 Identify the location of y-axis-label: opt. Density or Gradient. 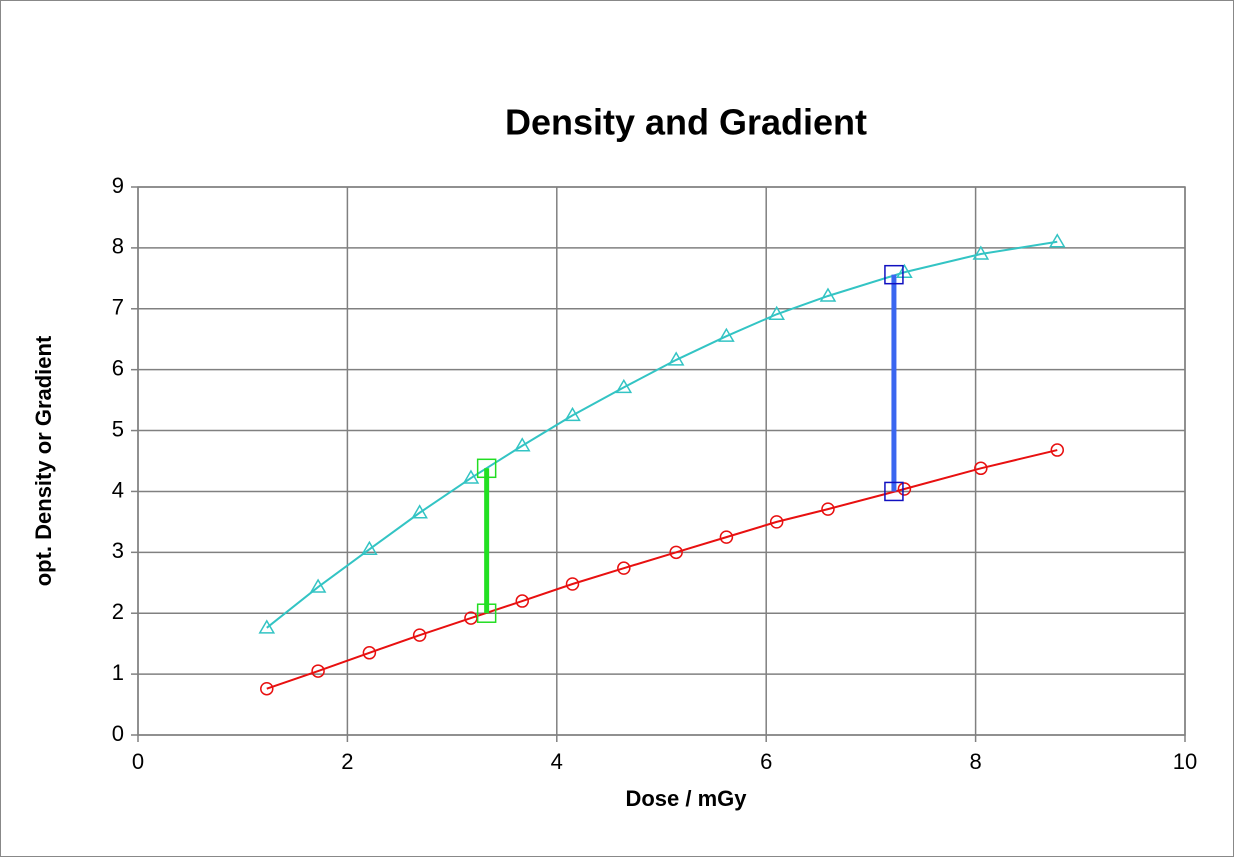
(43, 460).